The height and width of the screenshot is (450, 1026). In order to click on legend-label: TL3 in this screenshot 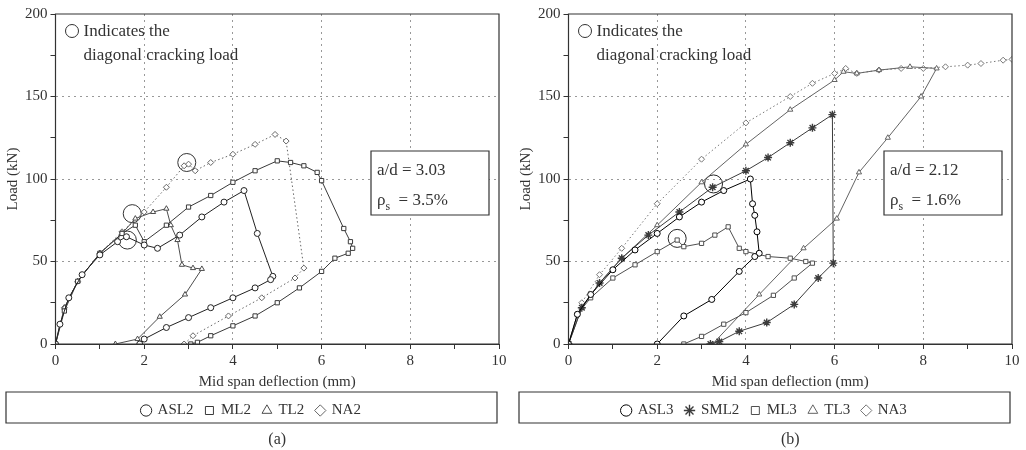, I will do `click(837, 409)`.